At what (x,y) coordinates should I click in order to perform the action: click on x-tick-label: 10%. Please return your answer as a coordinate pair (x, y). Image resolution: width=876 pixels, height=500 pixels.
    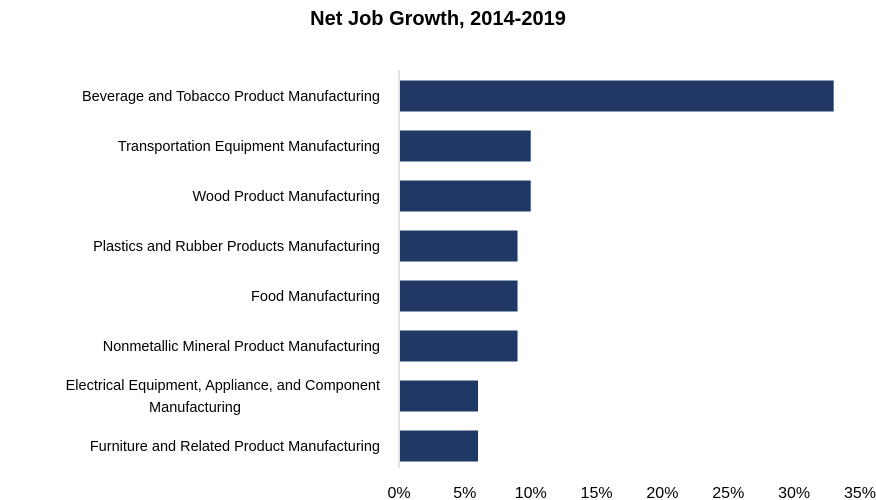
    Looking at the image, I should click on (531, 492).